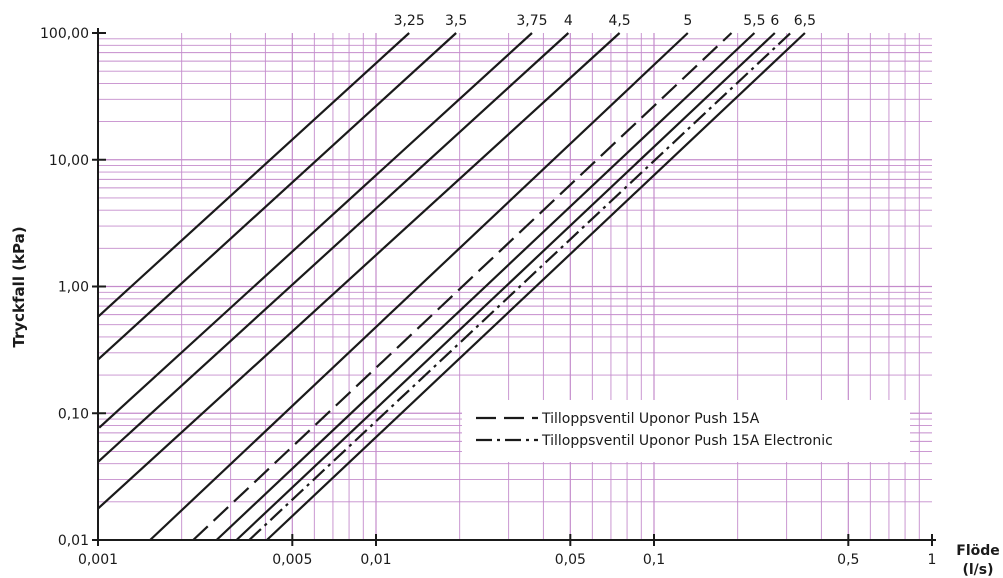  Describe the element at coordinates (64, 34) in the screenshot. I see `y-tick-label: 100,00` at that location.